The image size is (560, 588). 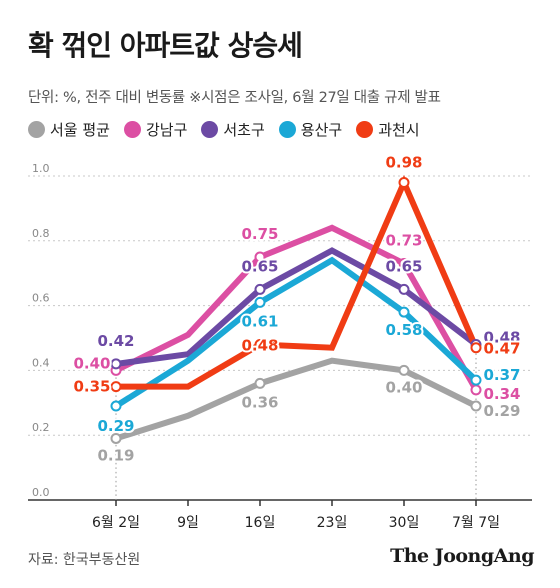 I want to click on x-tick-label: 23일, so click(x=332, y=523).